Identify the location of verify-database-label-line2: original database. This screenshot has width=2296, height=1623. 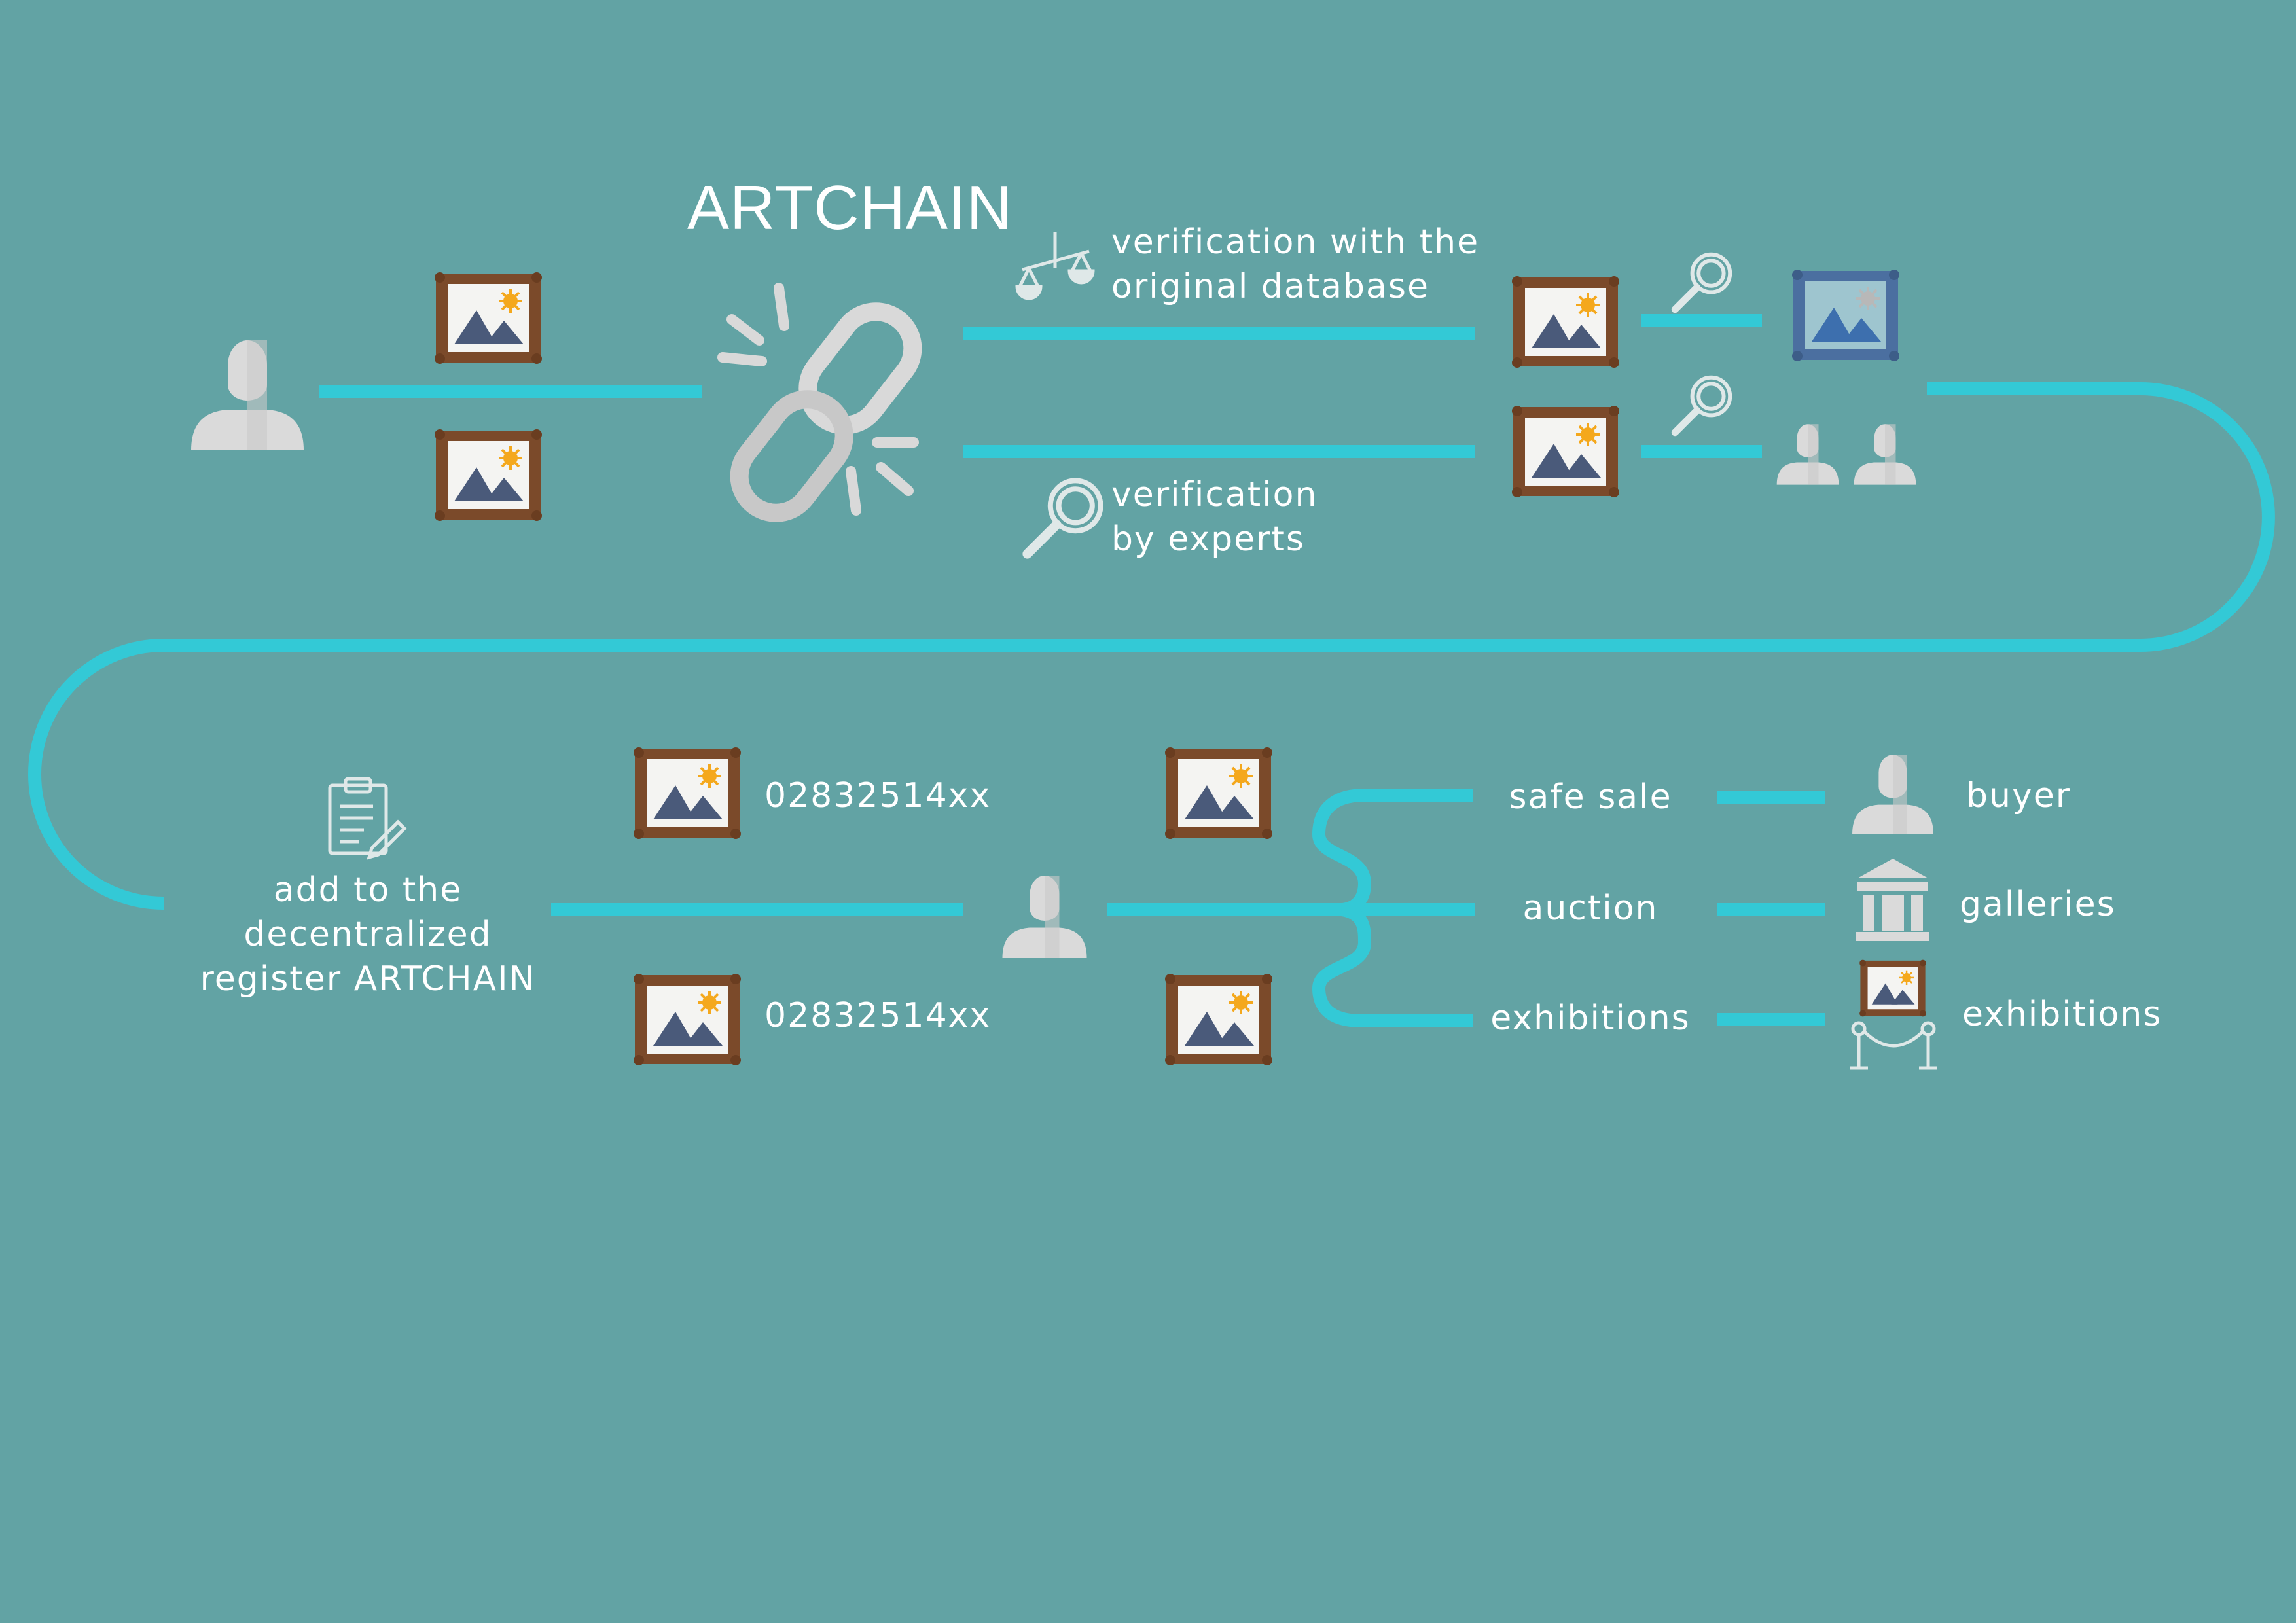
(1270, 286).